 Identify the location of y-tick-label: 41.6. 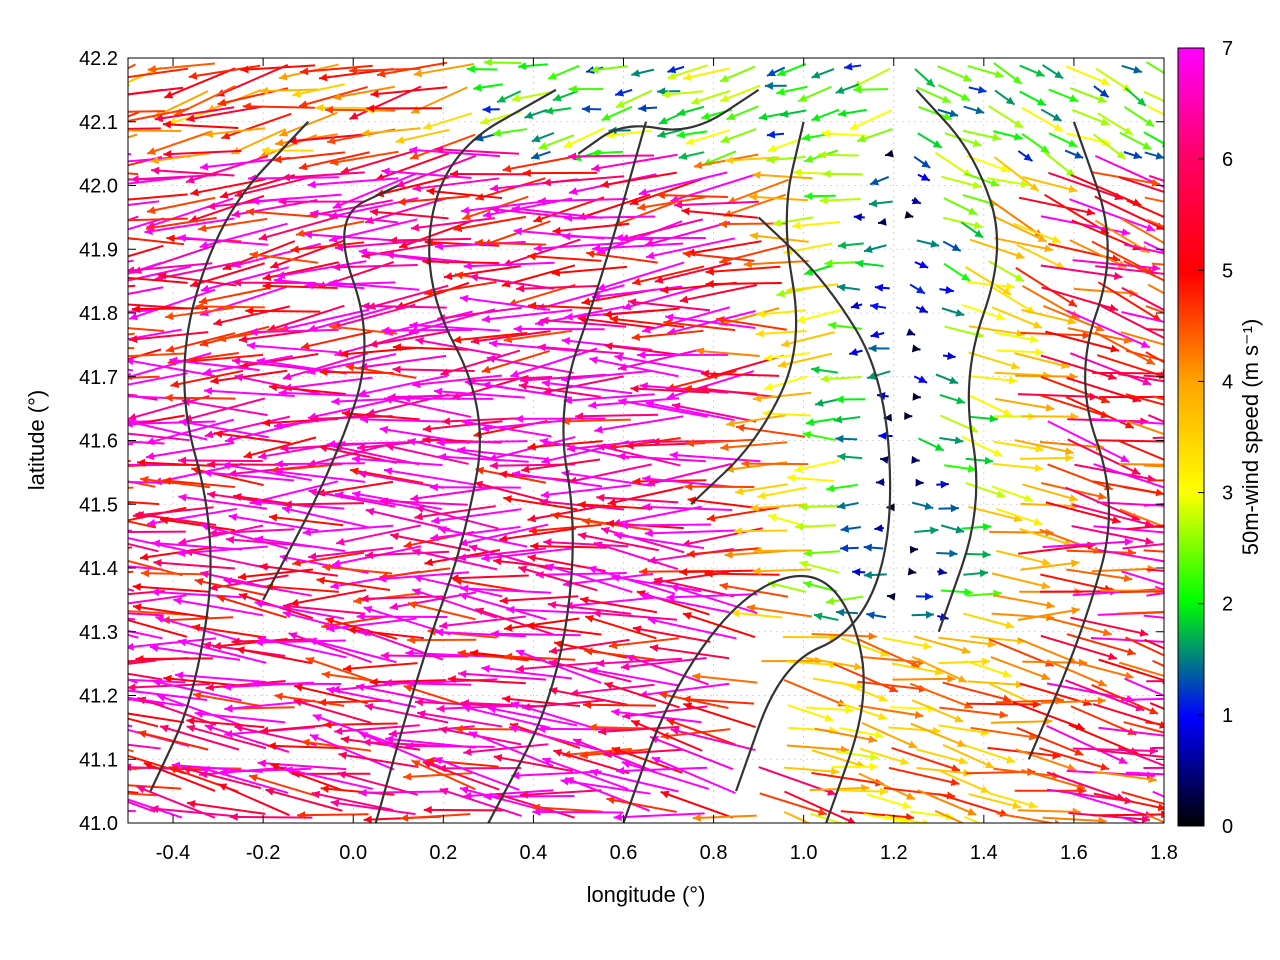
(98, 442).